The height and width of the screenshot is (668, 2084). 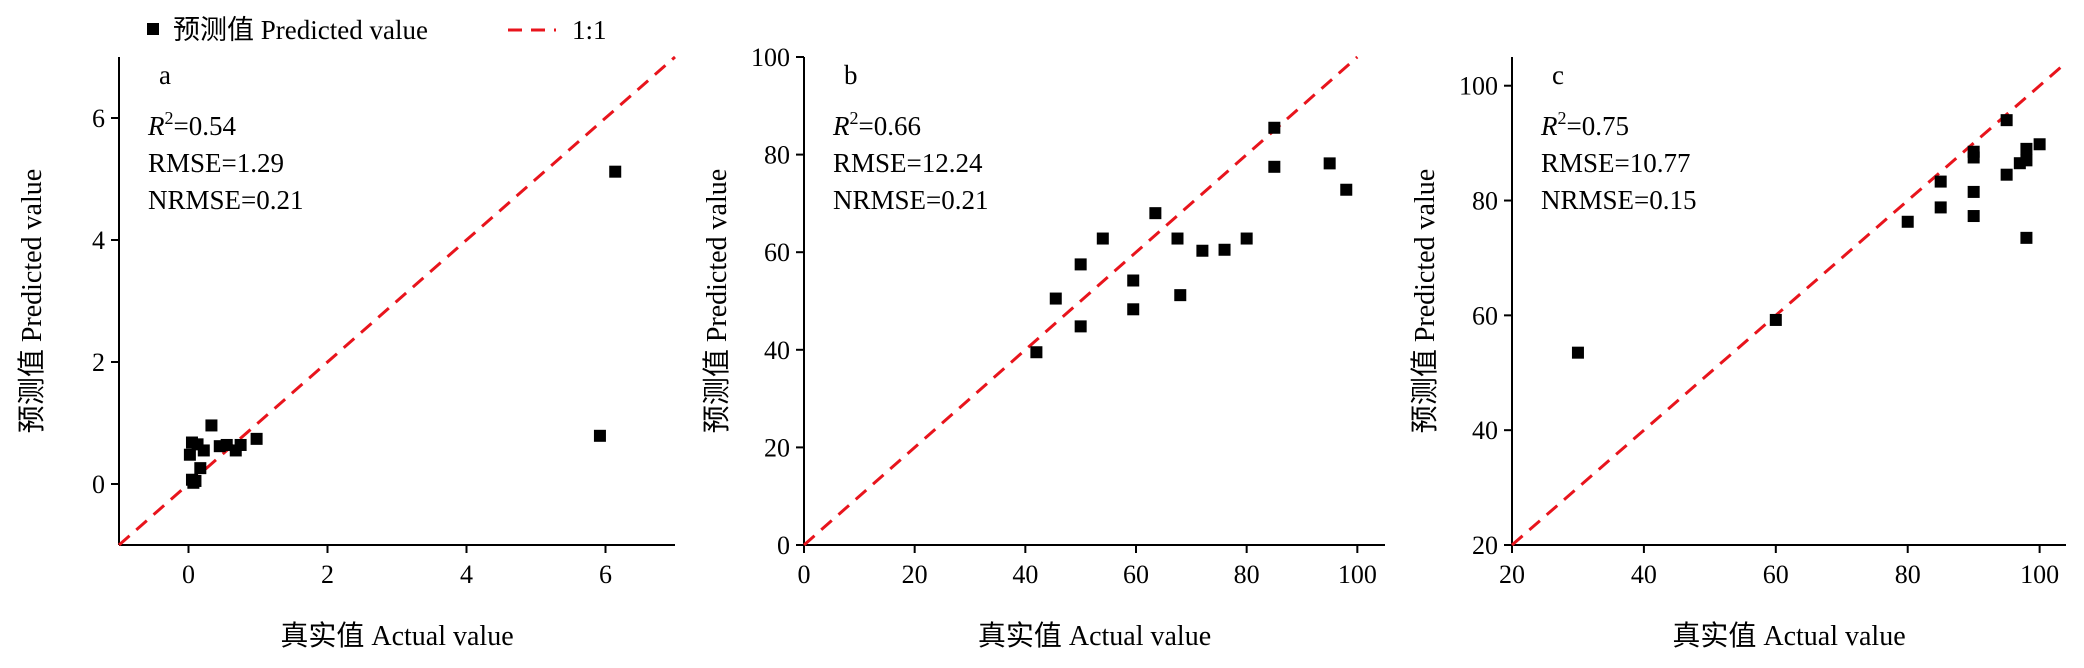 I want to click on stat-nrmse: NRMSE=0.15, so click(x=1619, y=200).